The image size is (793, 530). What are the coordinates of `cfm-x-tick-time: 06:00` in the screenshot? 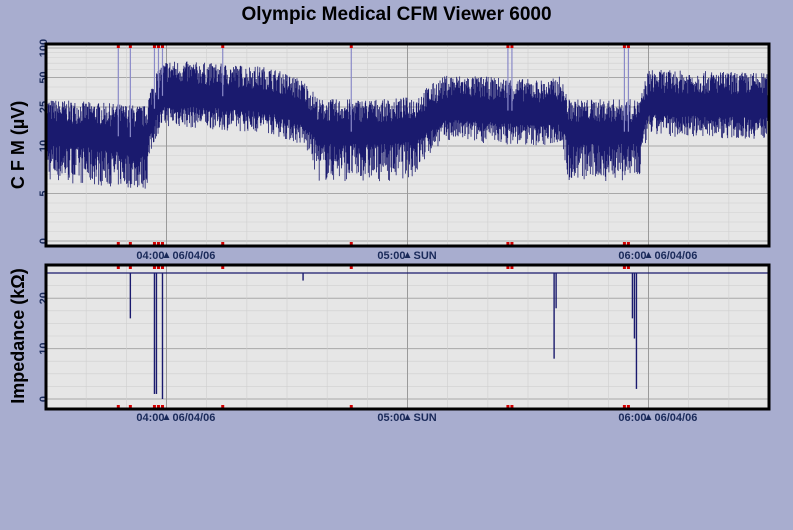 It's located at (632, 256).